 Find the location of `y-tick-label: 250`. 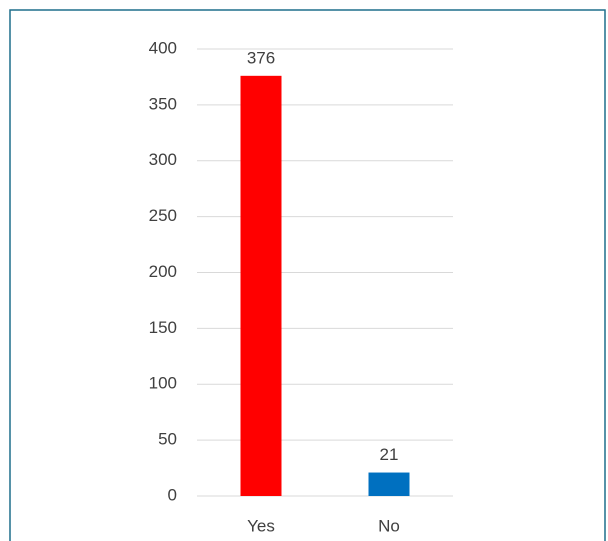

y-tick-label: 250 is located at coordinates (163, 215).